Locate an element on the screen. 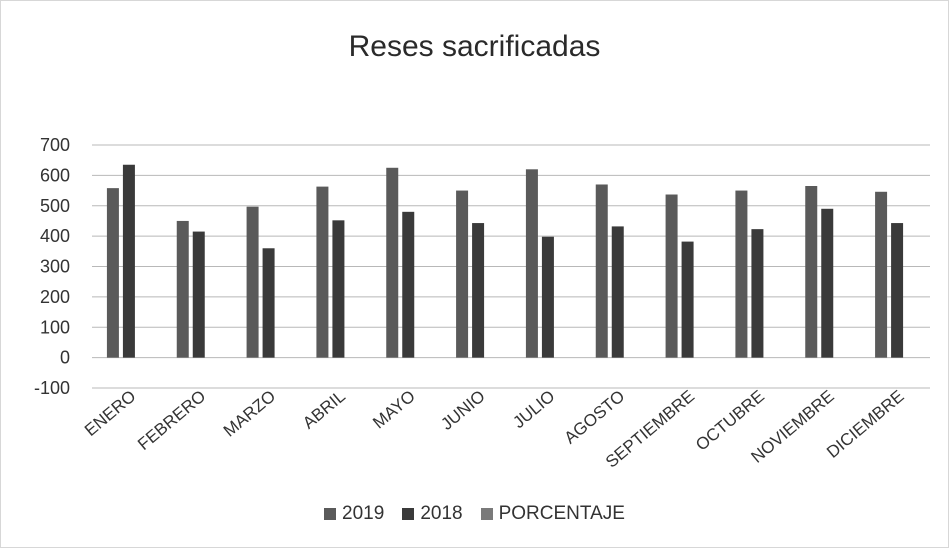 The width and height of the screenshot is (949, 548). y-tick-label: 0 is located at coordinates (65, 358).